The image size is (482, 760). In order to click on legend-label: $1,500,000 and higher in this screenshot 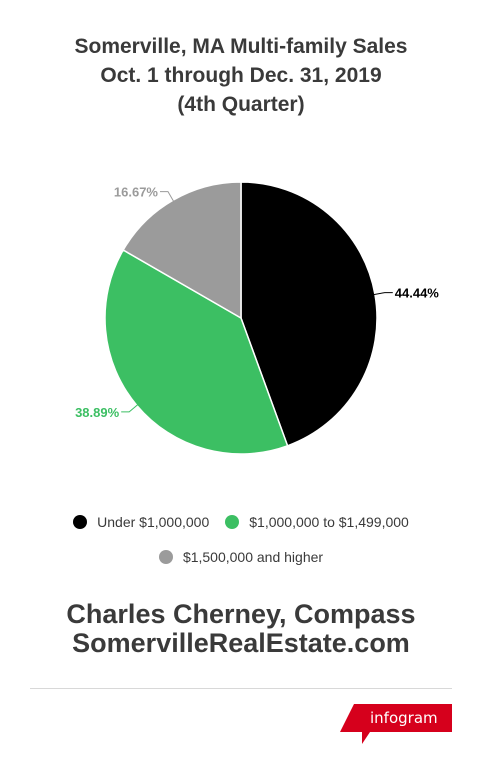, I will do `click(253, 557)`.